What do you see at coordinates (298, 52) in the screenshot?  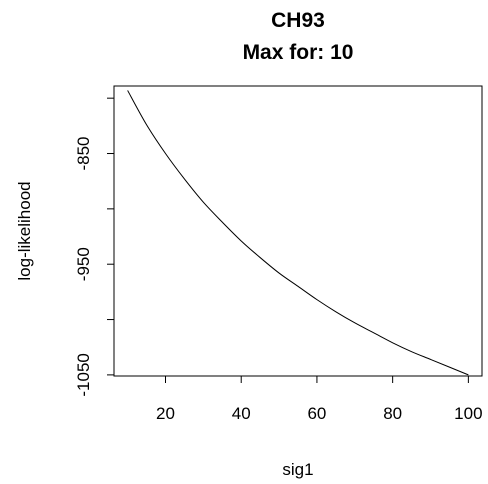 I see `chart-subtitle: Max for: 10` at bounding box center [298, 52].